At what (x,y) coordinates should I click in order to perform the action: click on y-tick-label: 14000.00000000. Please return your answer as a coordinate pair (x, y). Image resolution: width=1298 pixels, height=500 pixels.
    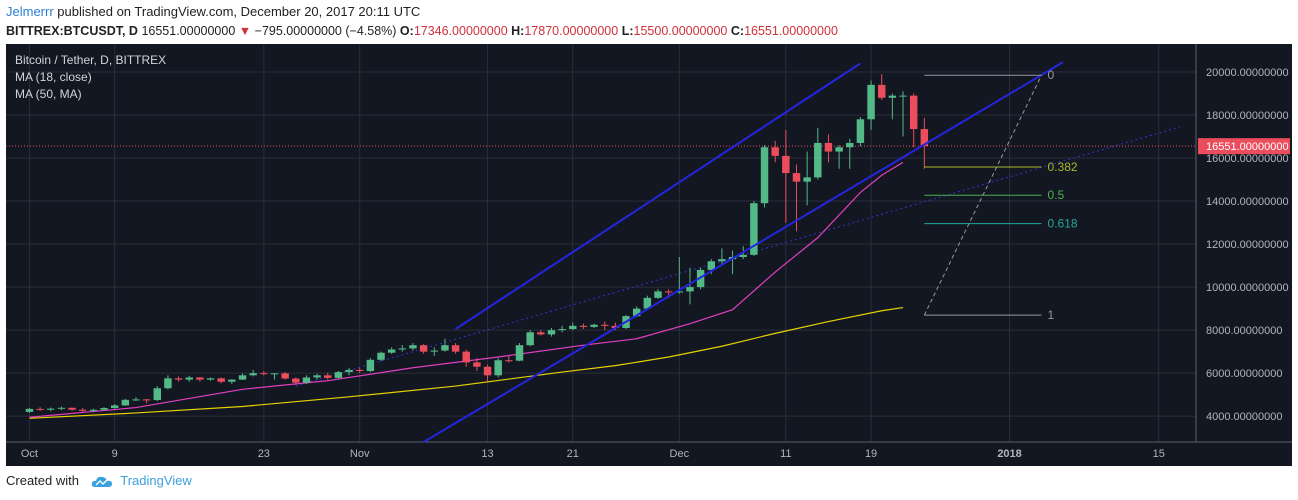
    Looking at the image, I should click on (1247, 202).